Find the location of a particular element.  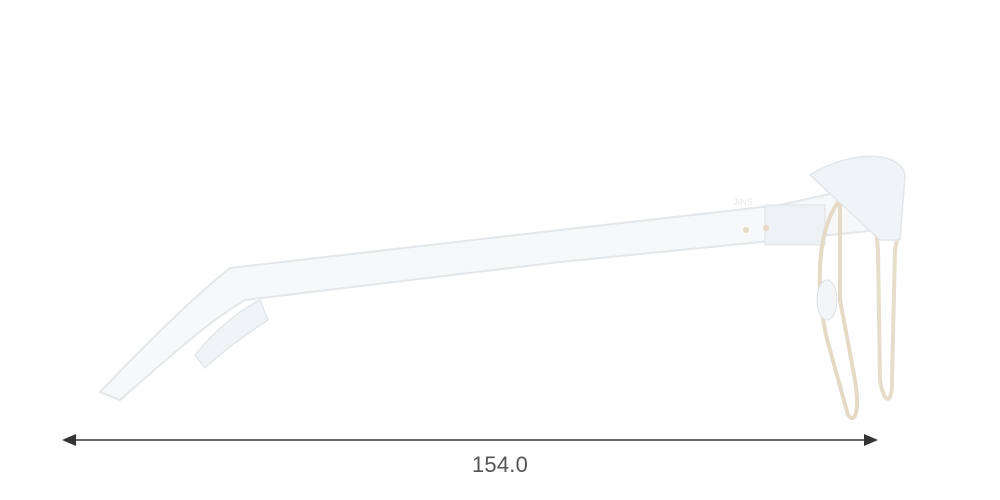

arrow-head-right is located at coordinates (871, 440).